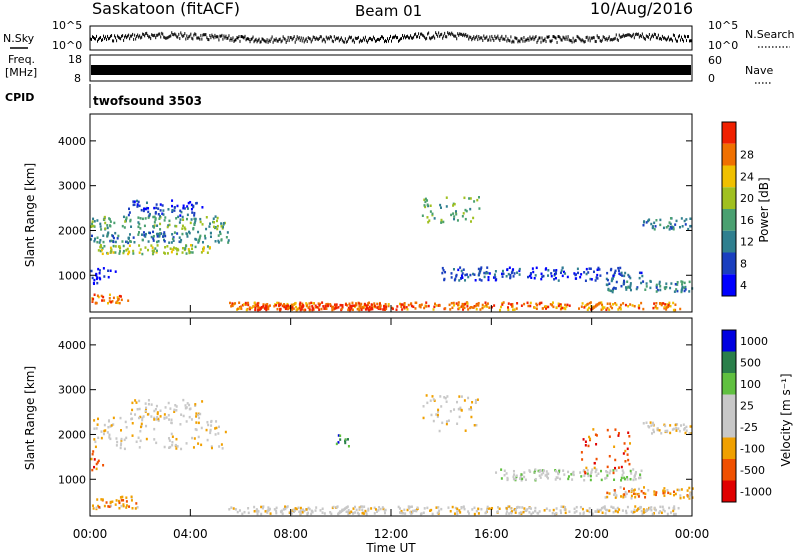  I want to click on colorbar-swatch, so click(729, 241).